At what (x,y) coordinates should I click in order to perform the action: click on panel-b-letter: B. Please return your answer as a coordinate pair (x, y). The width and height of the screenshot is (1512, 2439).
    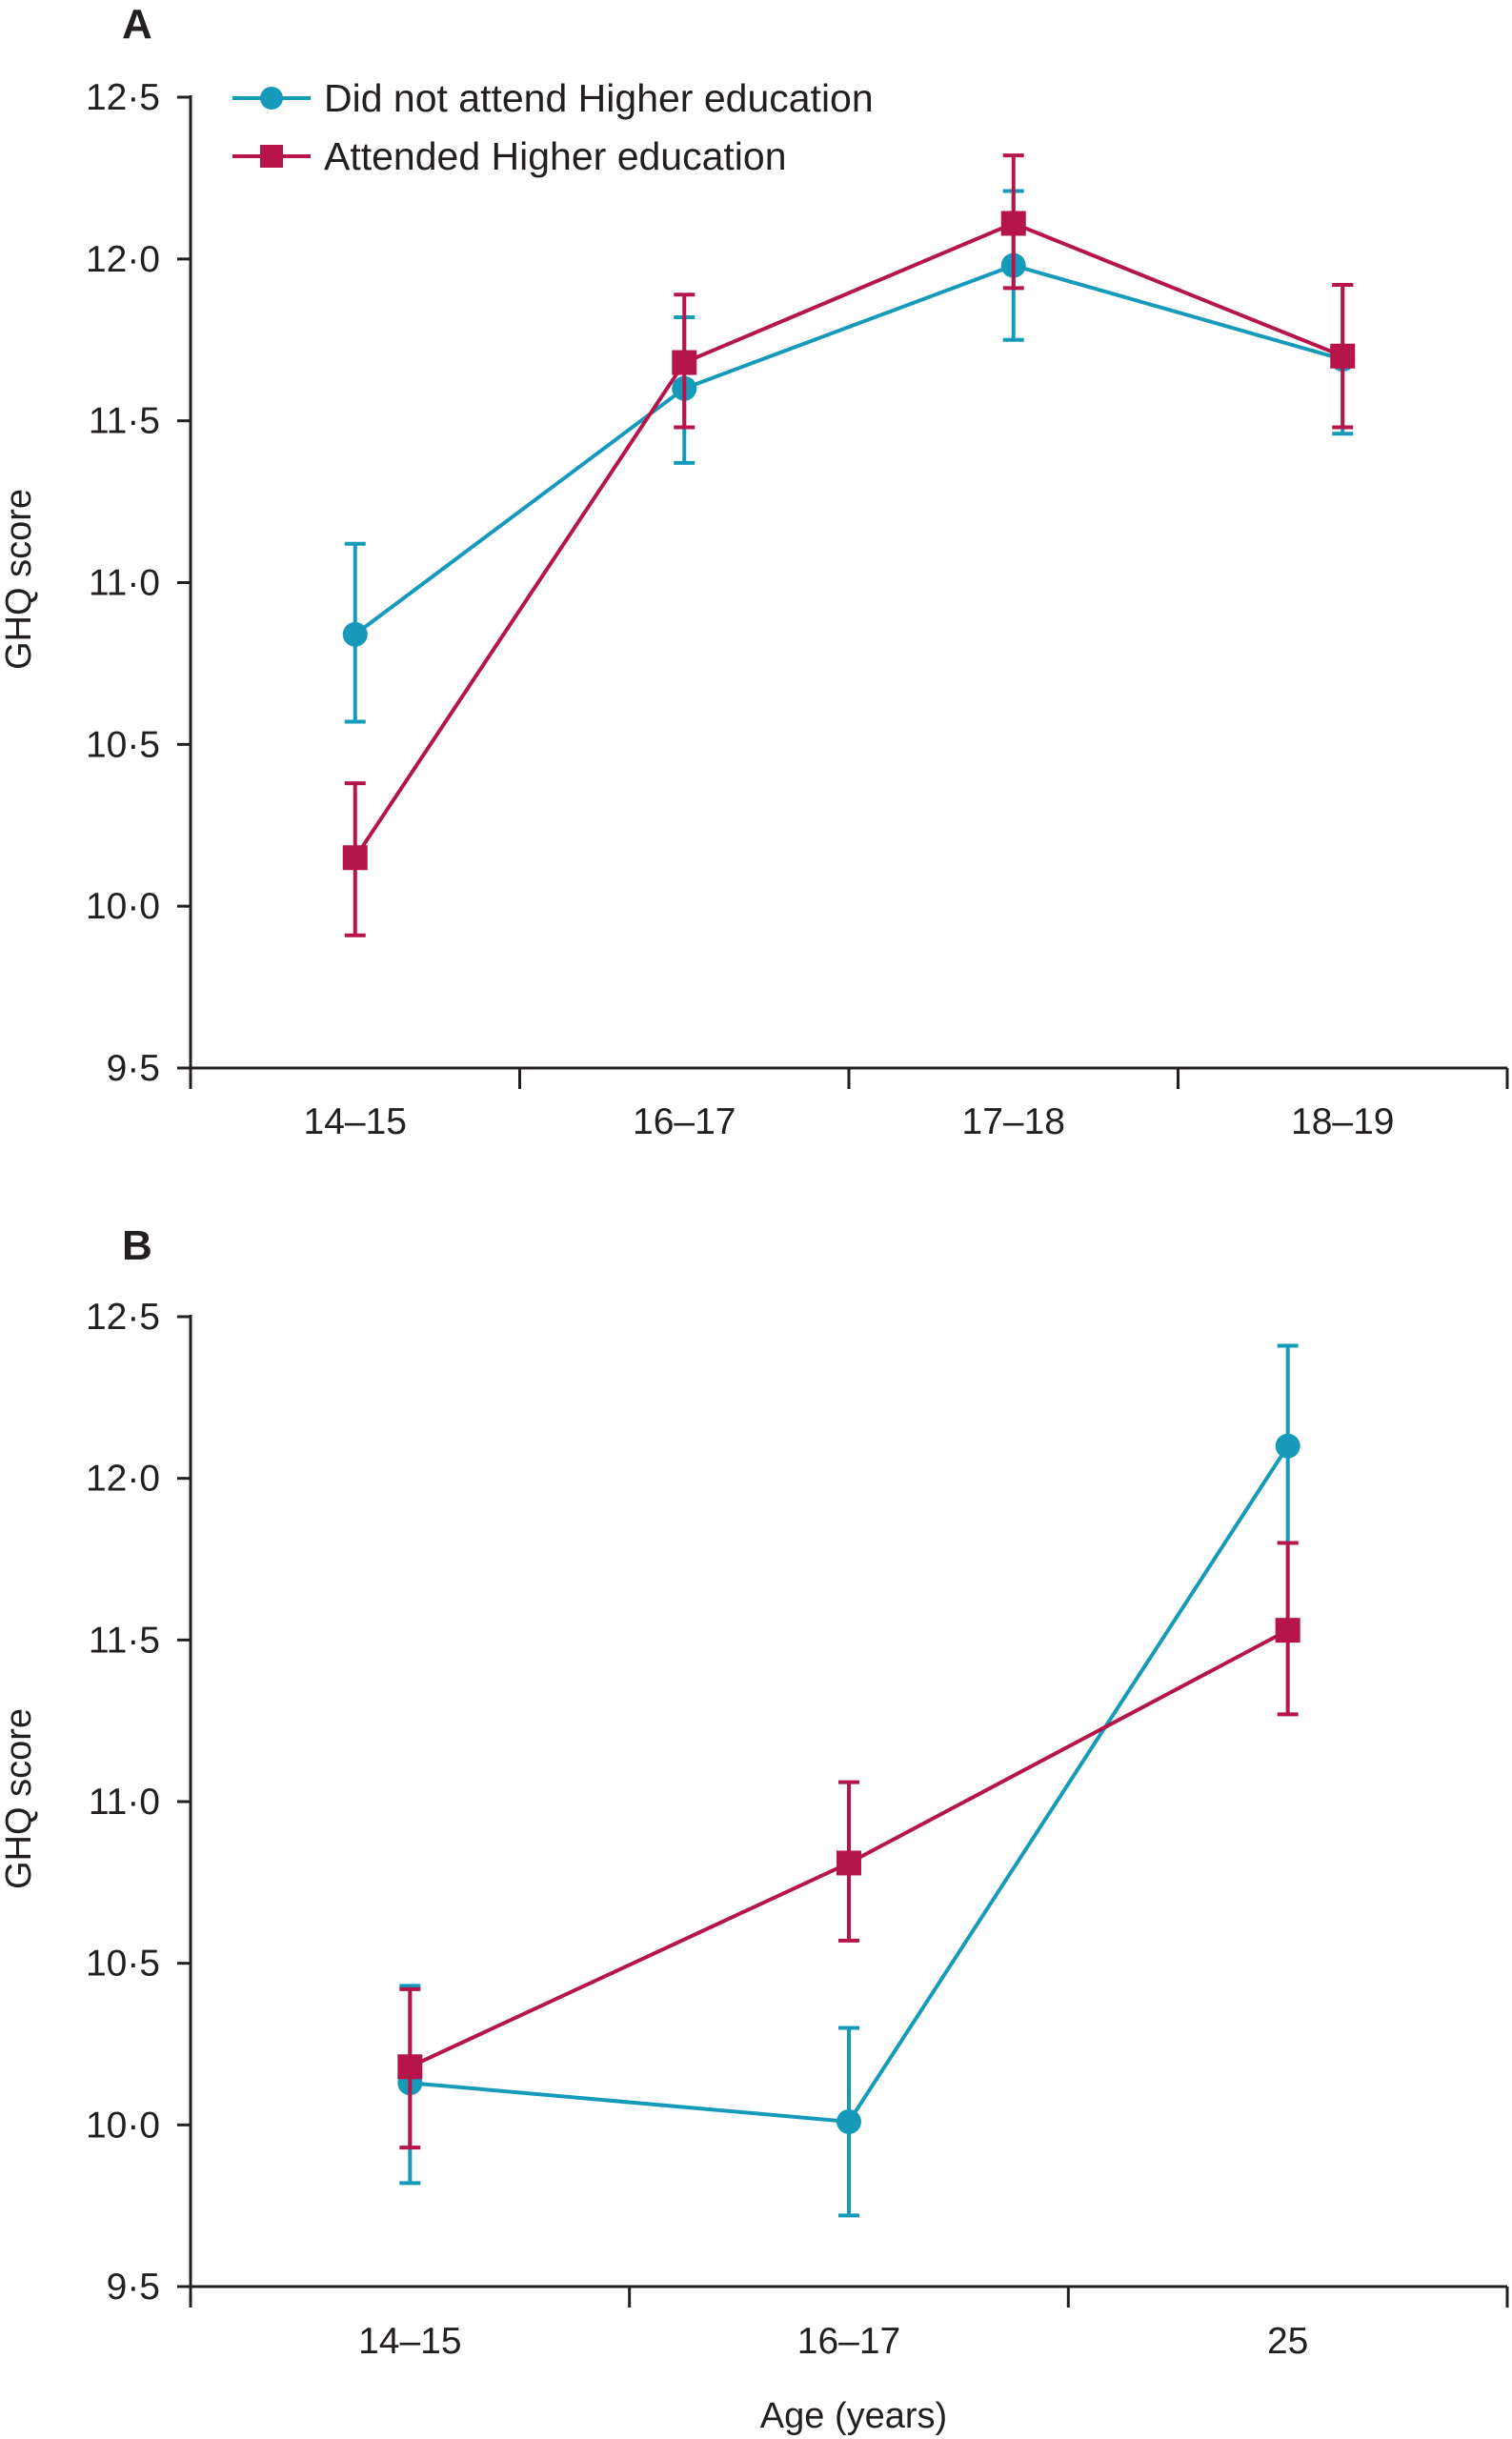
    Looking at the image, I should click on (137, 1245).